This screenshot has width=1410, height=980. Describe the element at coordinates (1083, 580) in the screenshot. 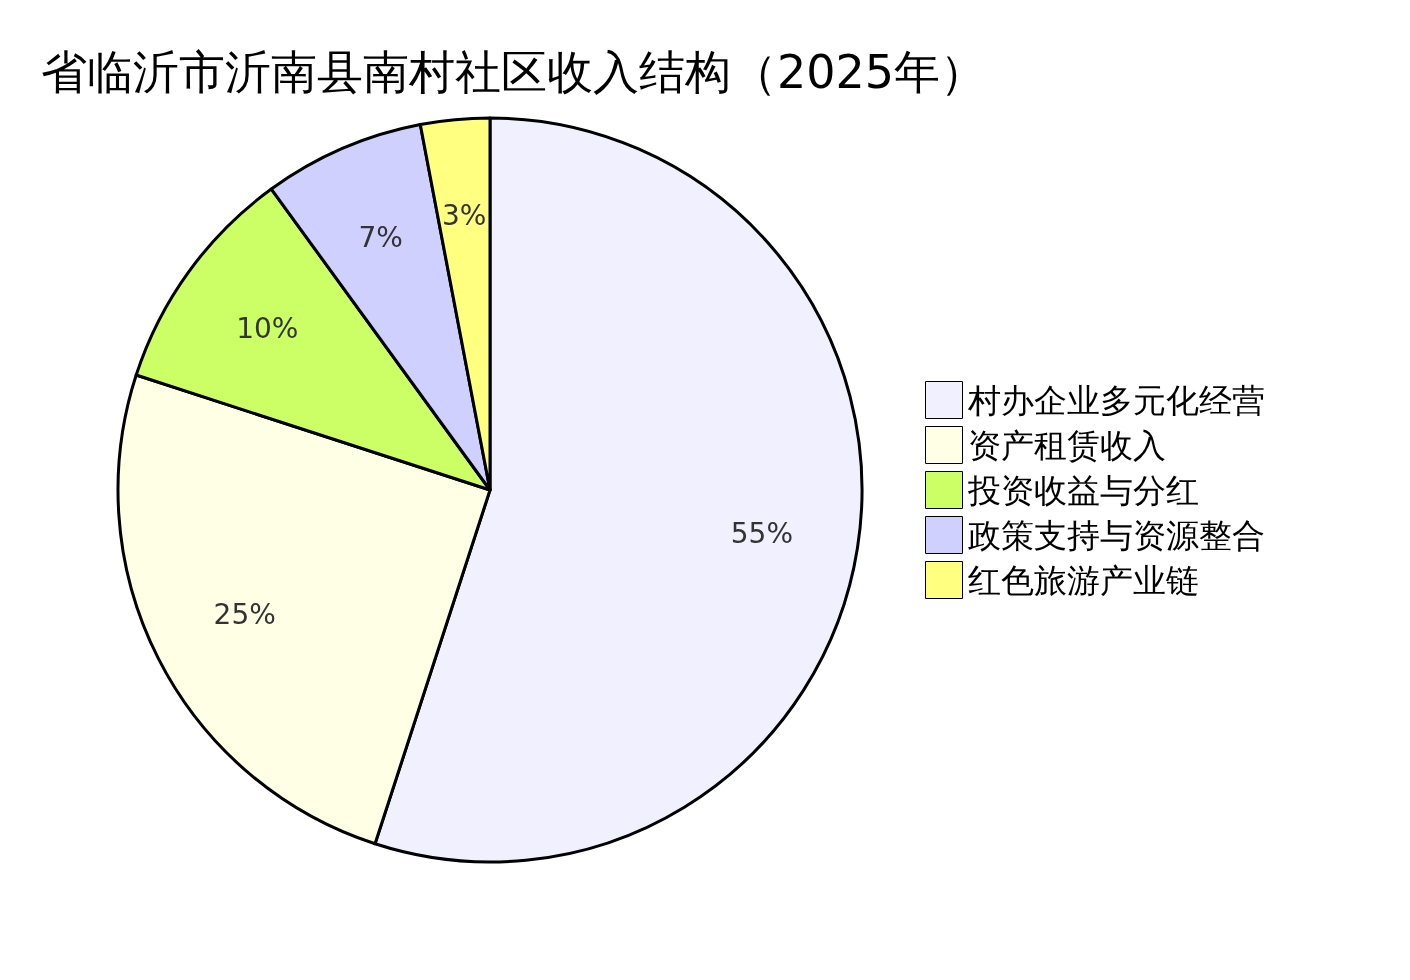

I see `legend-label: 红色旅游产业链` at that location.